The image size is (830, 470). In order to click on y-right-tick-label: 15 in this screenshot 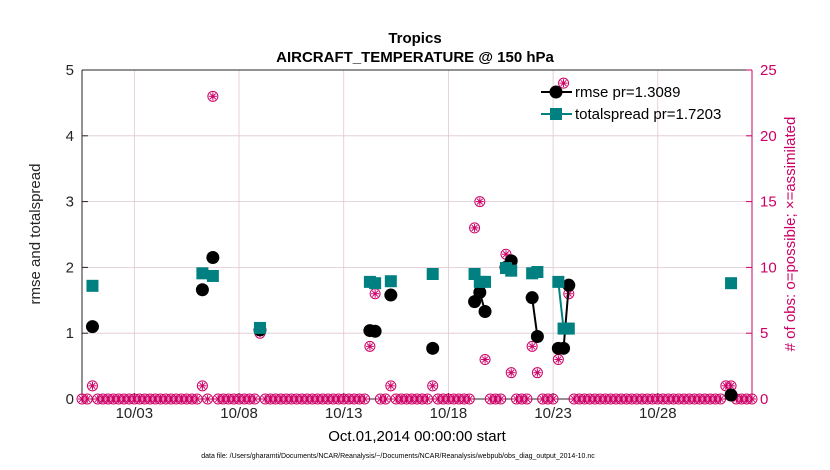, I will do `click(768, 202)`.